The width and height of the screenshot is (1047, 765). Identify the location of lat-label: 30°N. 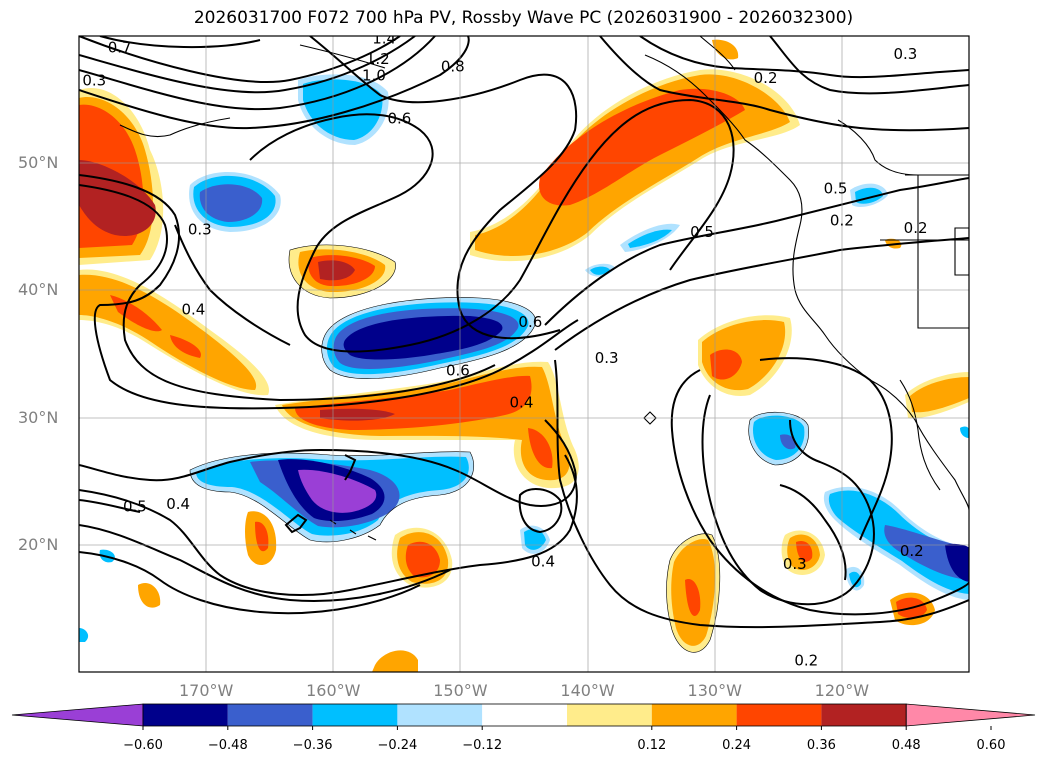
(38, 417).